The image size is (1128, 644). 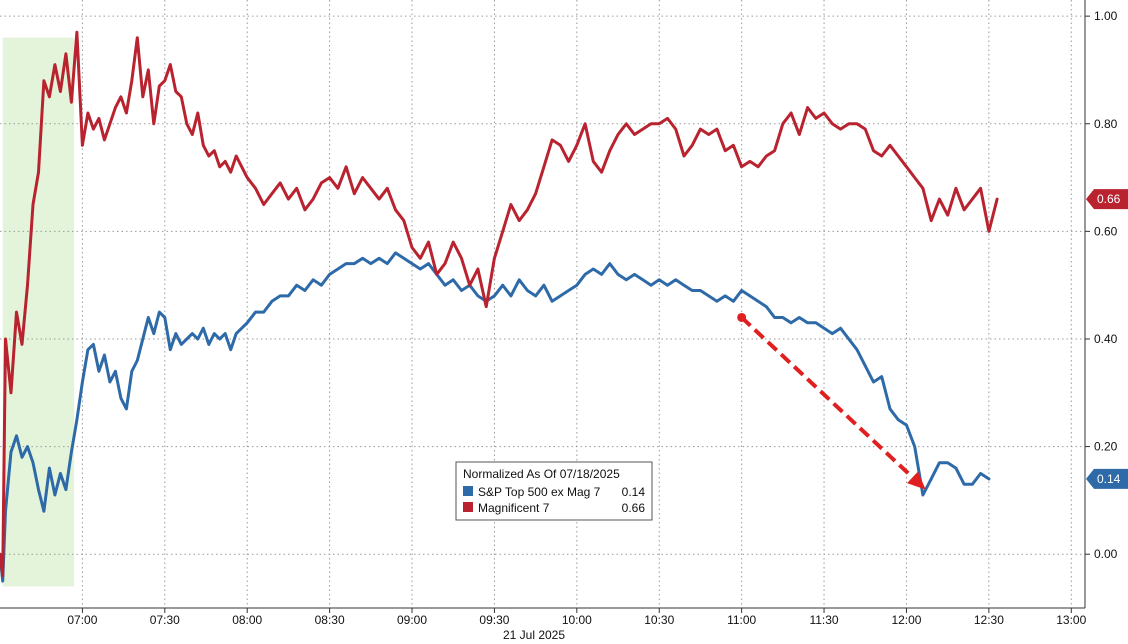 I want to click on legend-box, so click(x=554, y=491).